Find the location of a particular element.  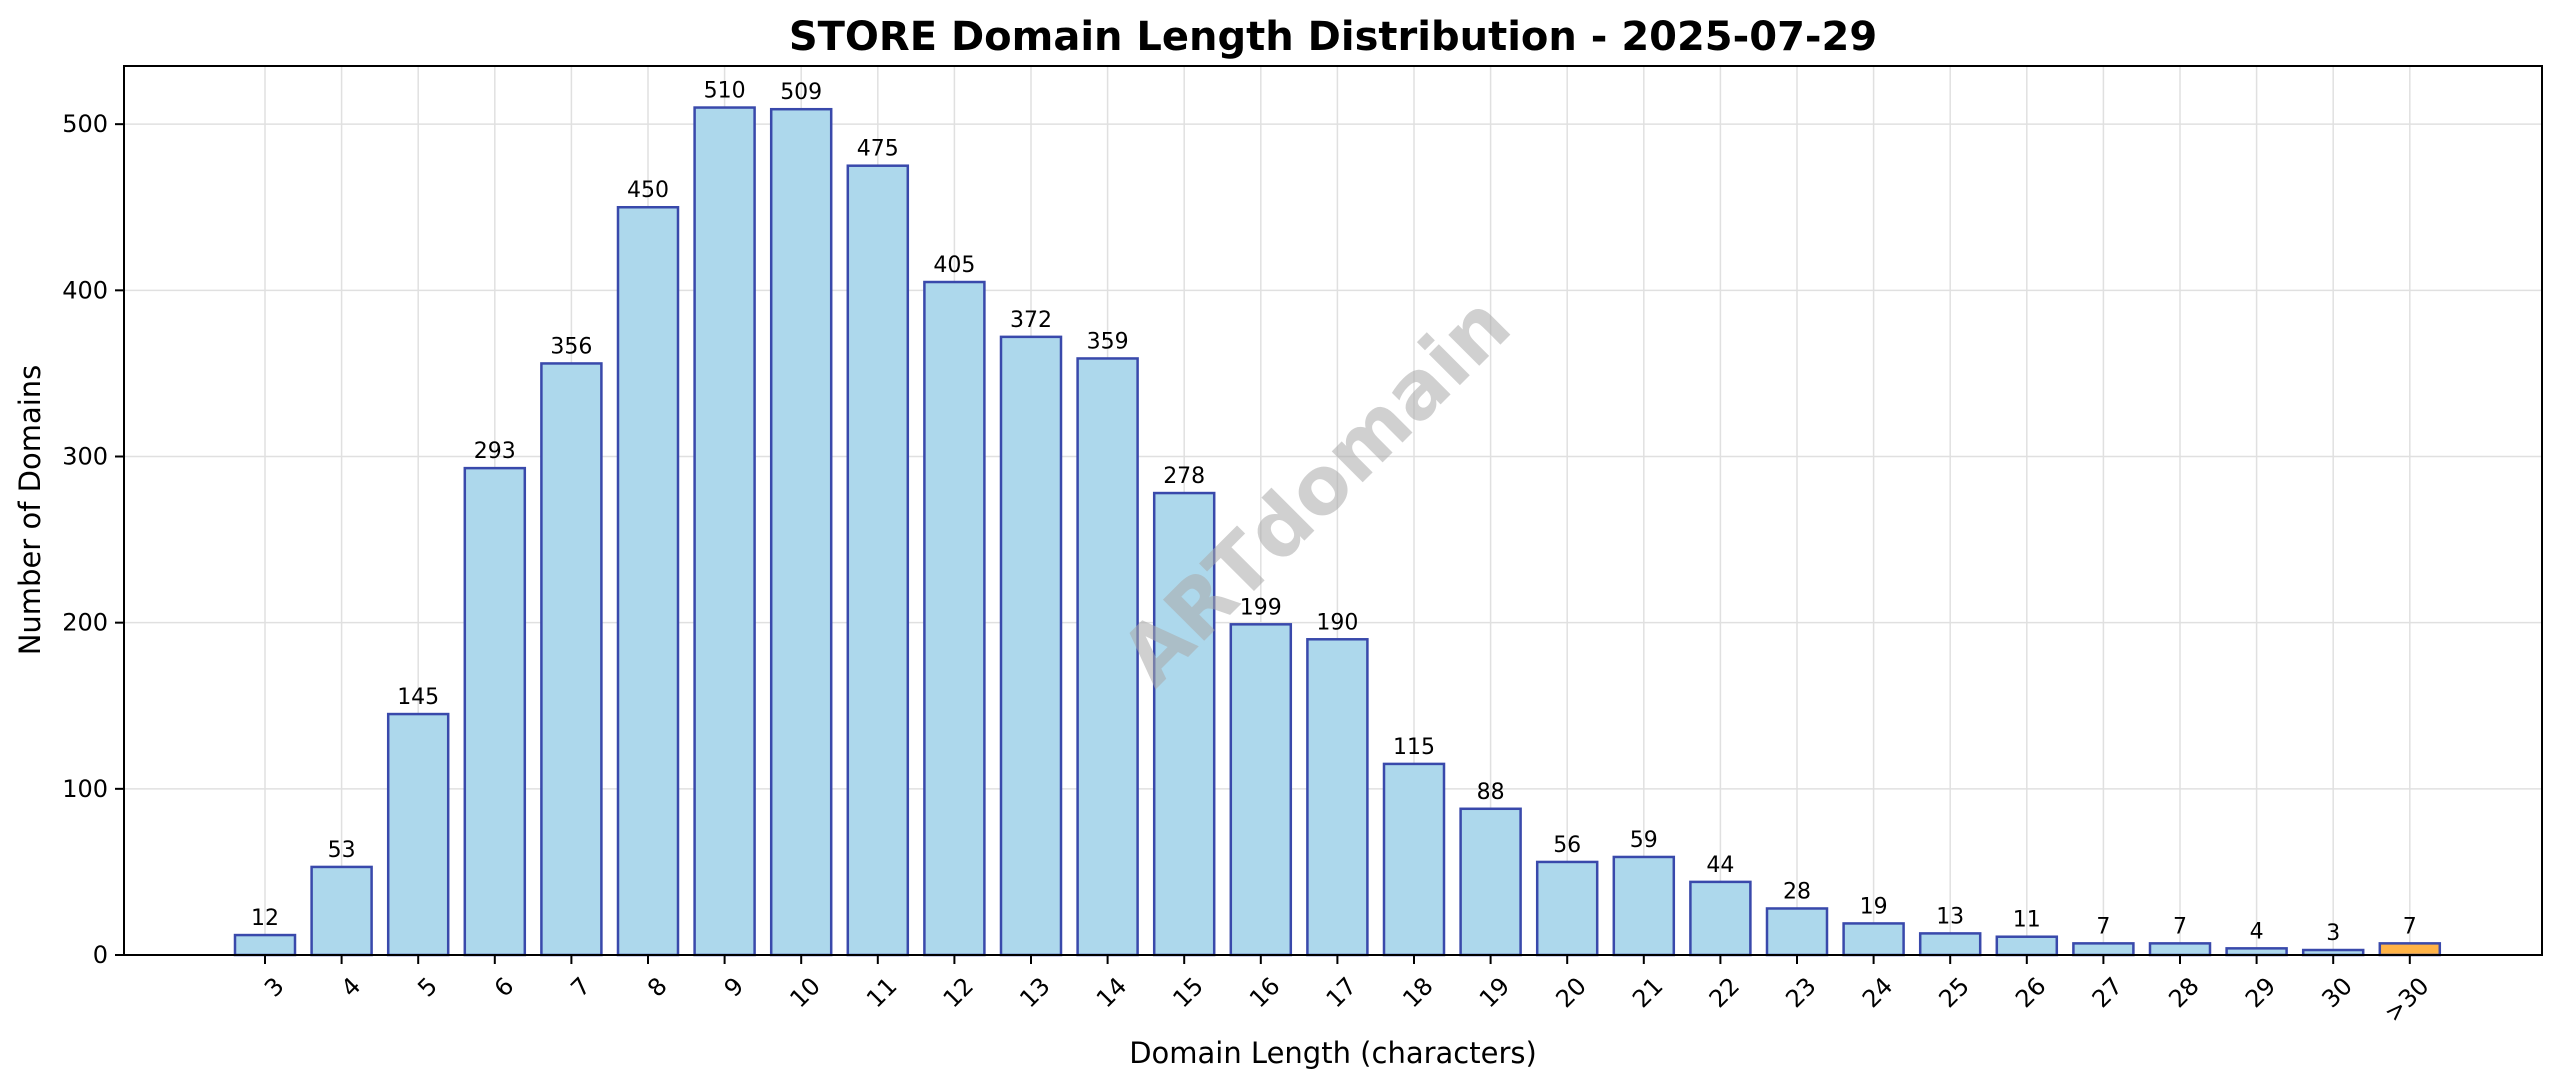

bar->30 is located at coordinates (2410, 949).